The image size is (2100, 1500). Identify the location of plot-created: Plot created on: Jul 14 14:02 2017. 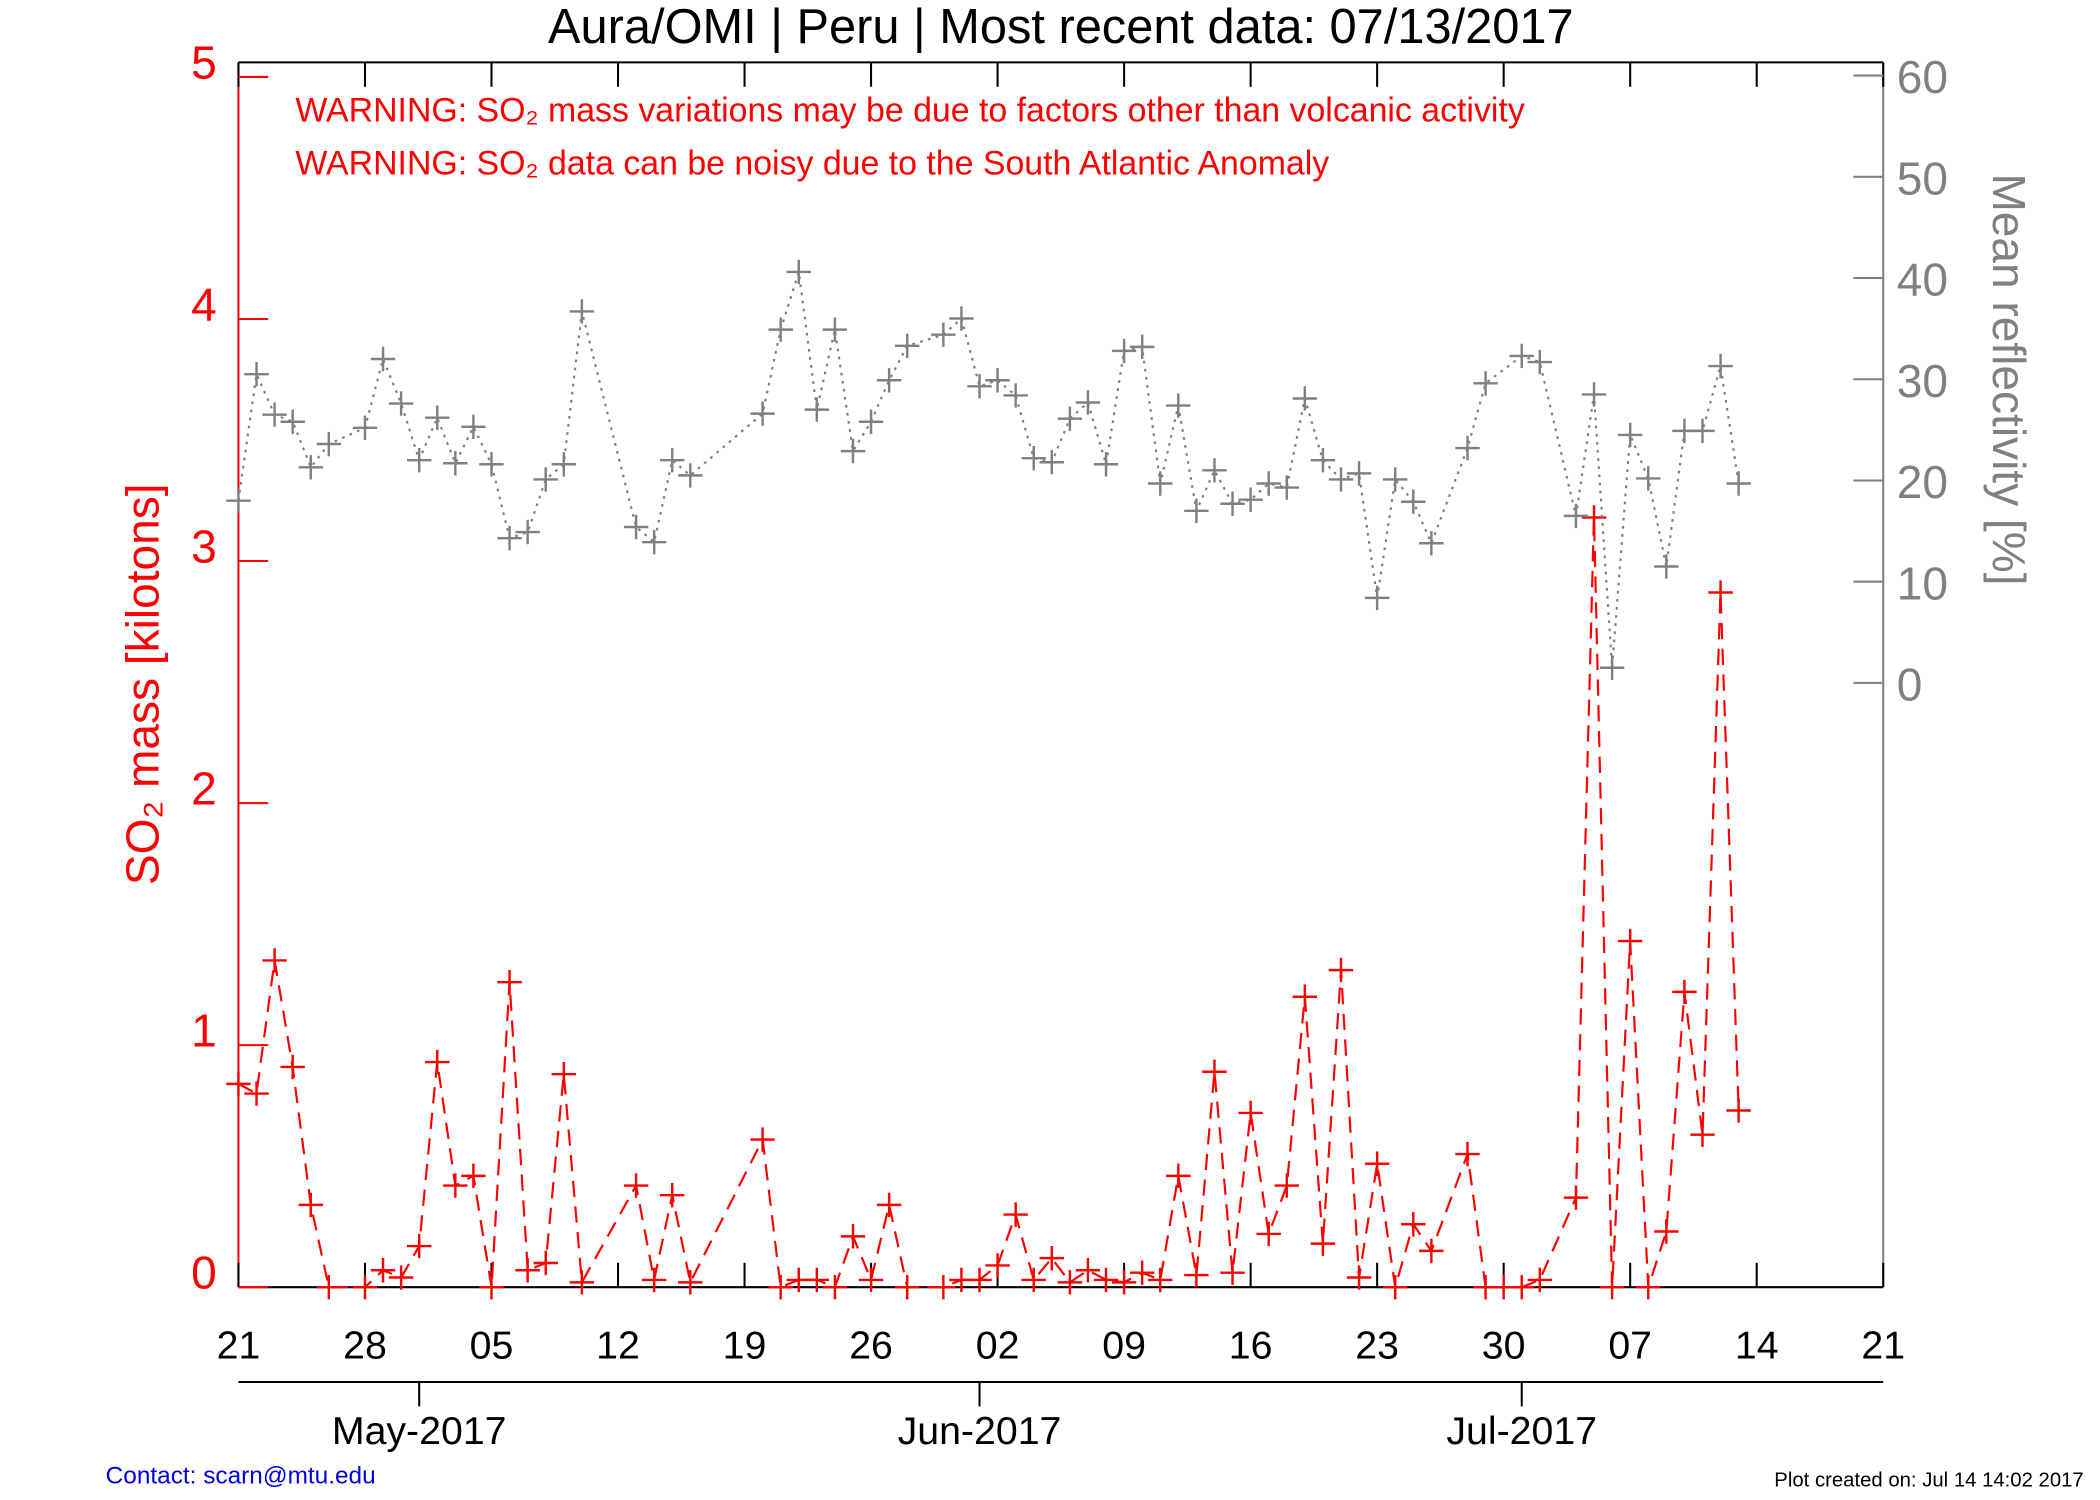
(1928, 1480).